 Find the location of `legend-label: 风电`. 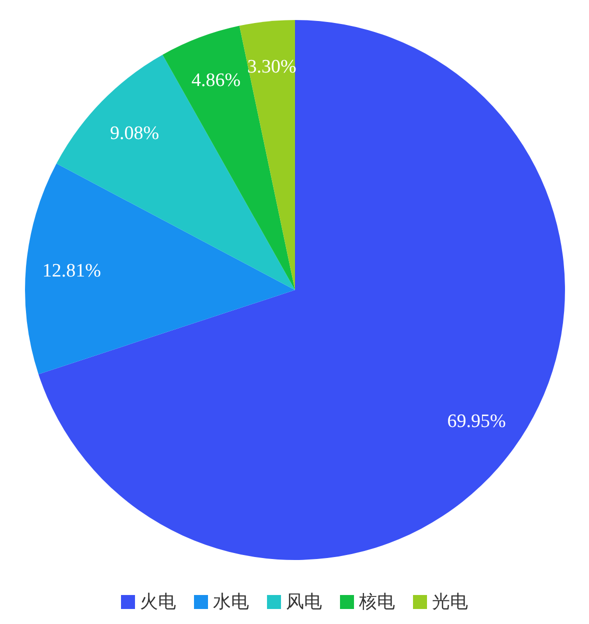

legend-label: 风电 is located at coordinates (304, 602).